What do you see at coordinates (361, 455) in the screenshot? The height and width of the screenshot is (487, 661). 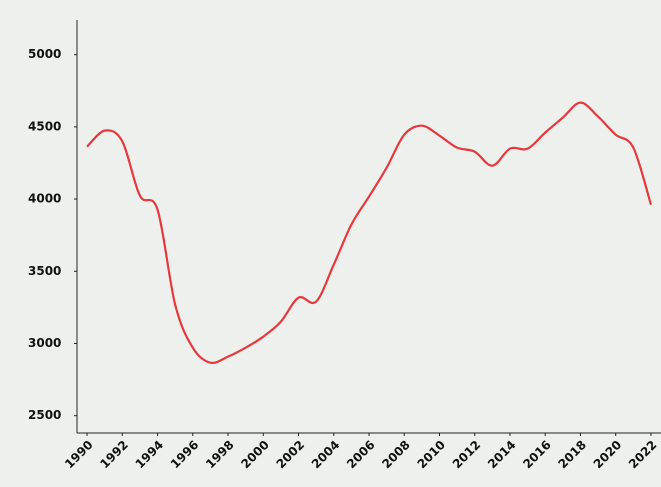 I see `x-tick-label: 2006` at bounding box center [361, 455].